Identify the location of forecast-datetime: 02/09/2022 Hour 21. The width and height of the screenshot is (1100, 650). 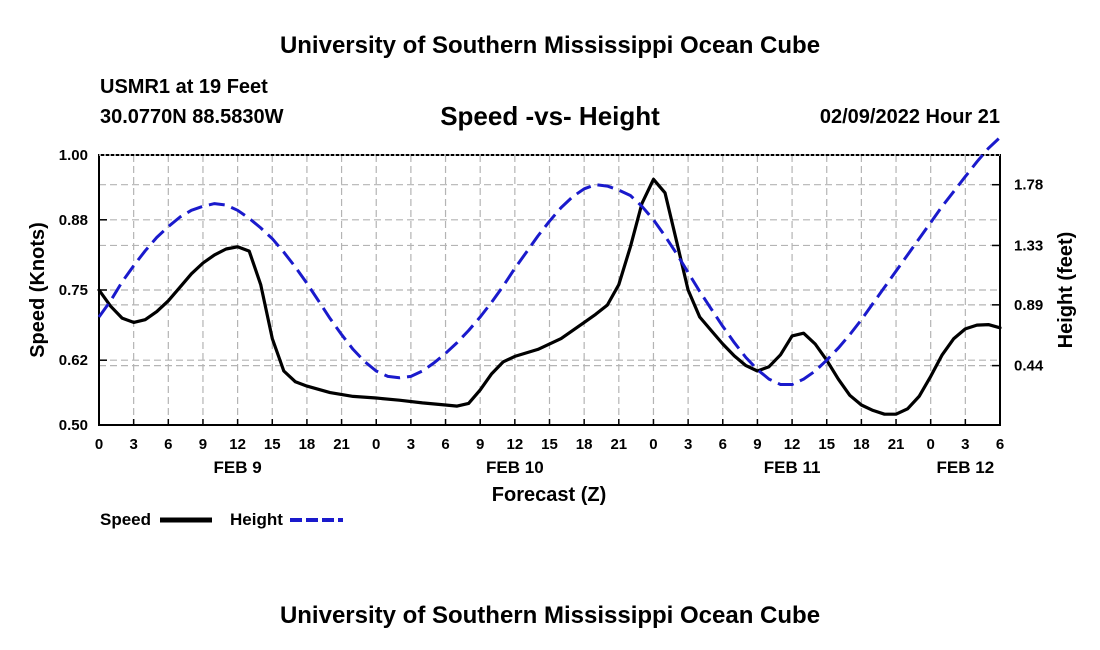
(909, 117).